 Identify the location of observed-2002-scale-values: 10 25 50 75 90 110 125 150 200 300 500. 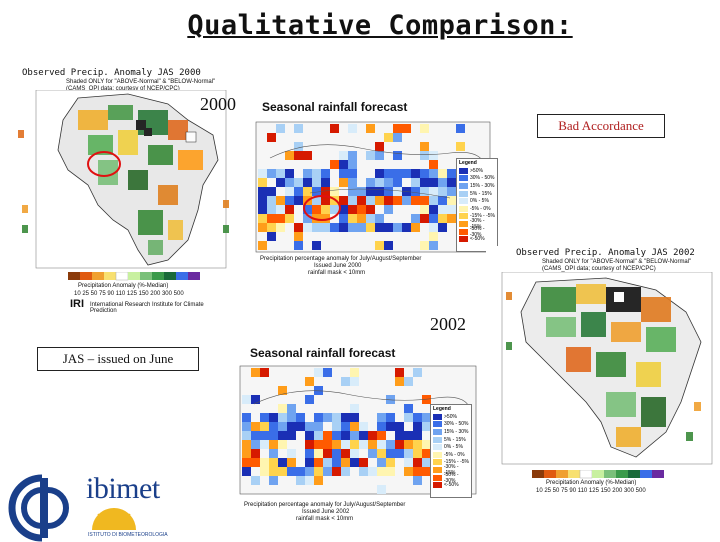
(591, 491).